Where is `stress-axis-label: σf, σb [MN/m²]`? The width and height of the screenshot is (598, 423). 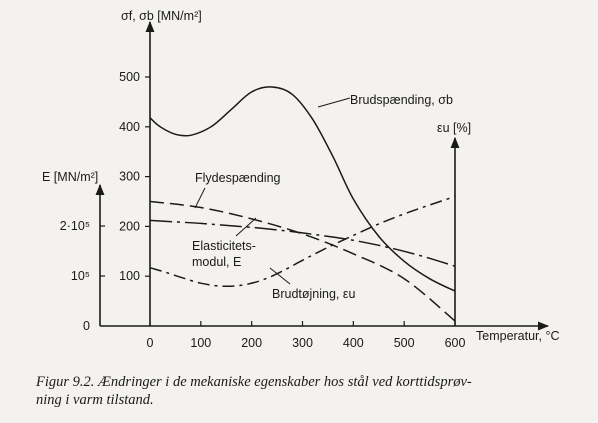
stress-axis-label: σf, σb [MN/m²] is located at coordinates (161, 16).